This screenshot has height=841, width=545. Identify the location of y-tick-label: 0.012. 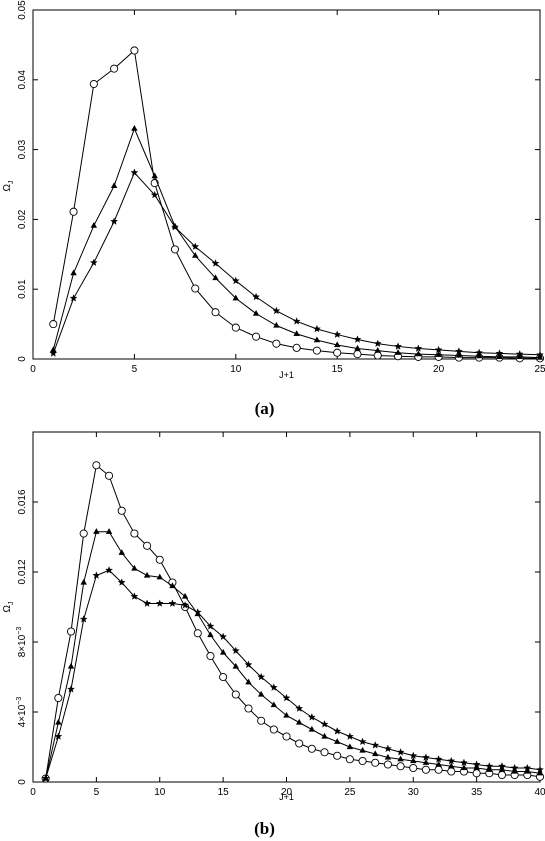
(22, 571).